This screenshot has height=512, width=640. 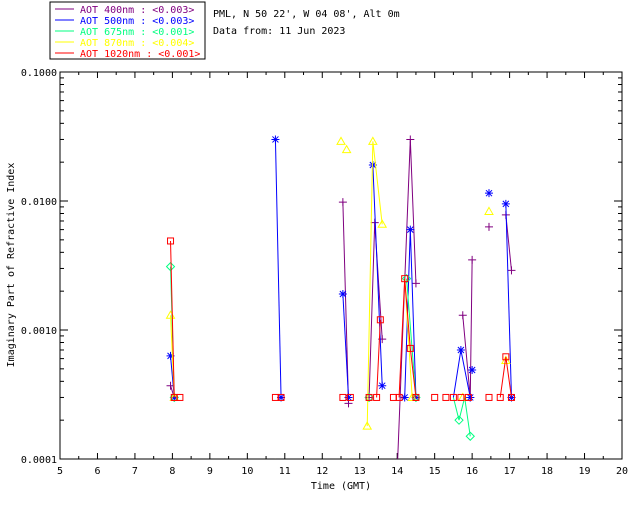 I want to click on y-tick-label: 0.1000, so click(x=39, y=73).